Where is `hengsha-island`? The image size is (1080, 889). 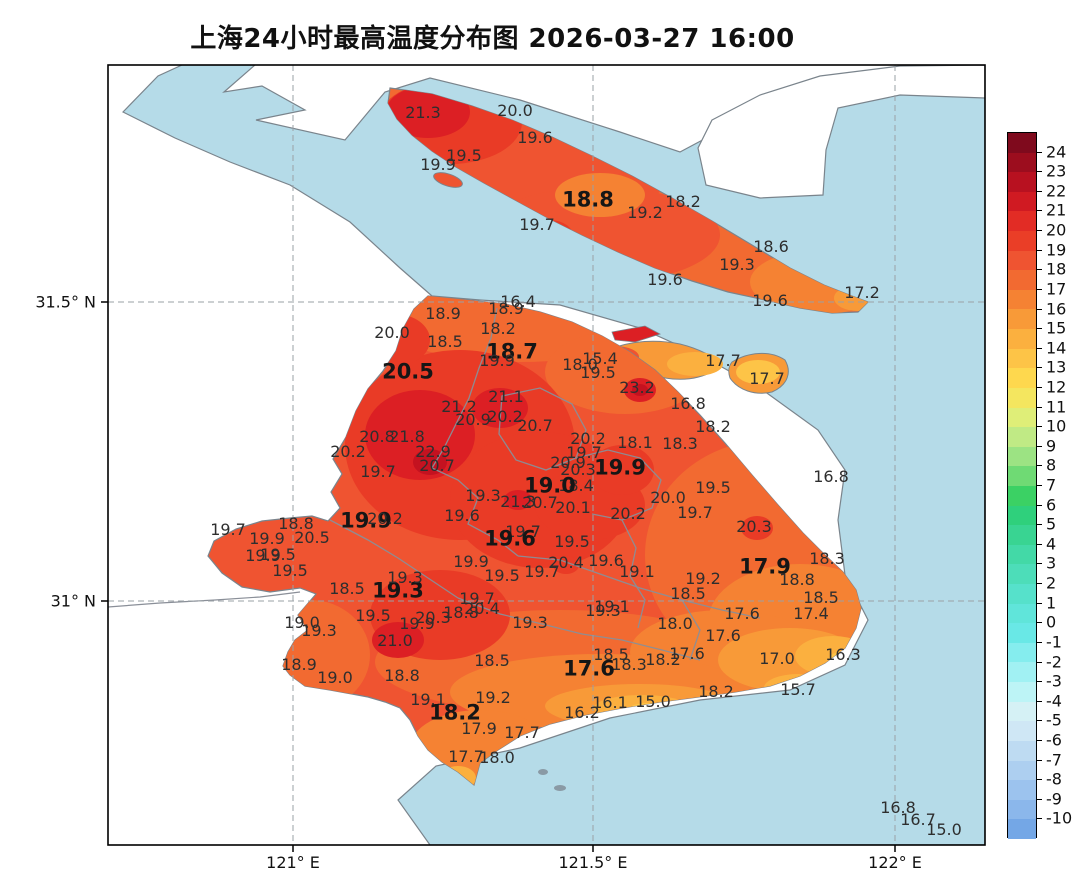 hengsha-island is located at coordinates (758, 373).